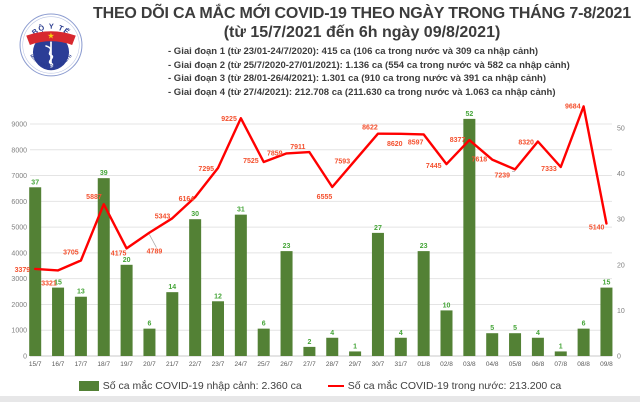  What do you see at coordinates (395, 144) in the screenshot?
I see `line-value-label: 8620` at bounding box center [395, 144].